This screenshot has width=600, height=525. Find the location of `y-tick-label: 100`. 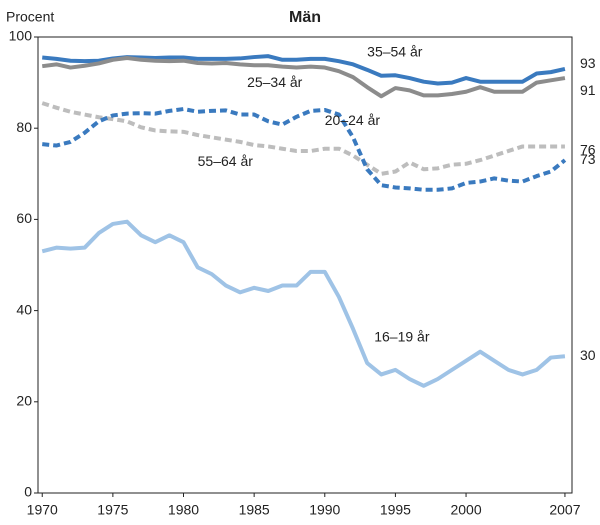

y-tick-label: 100 is located at coordinates (21, 36).